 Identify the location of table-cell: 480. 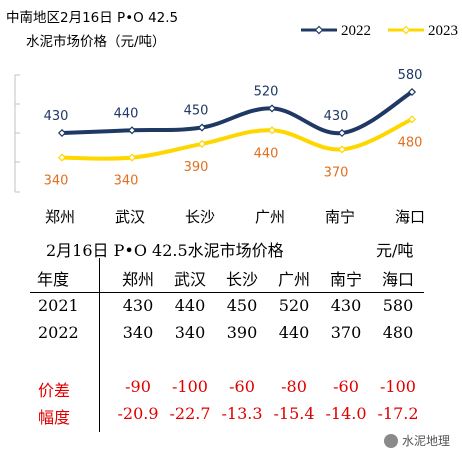
(398, 332).